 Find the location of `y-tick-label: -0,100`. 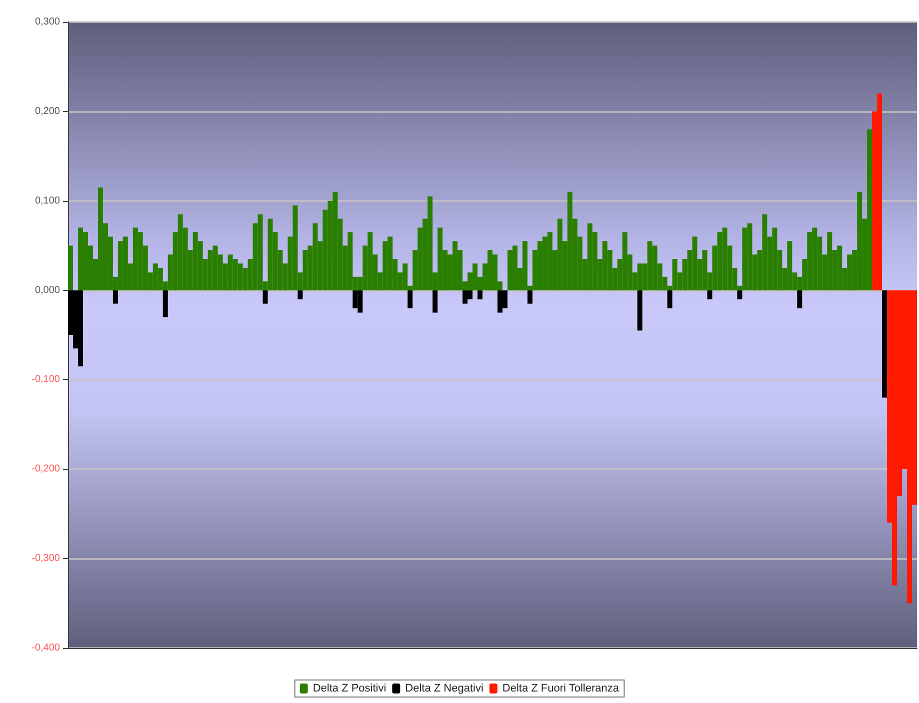

y-tick-label: -0,100 is located at coordinates (46, 380).